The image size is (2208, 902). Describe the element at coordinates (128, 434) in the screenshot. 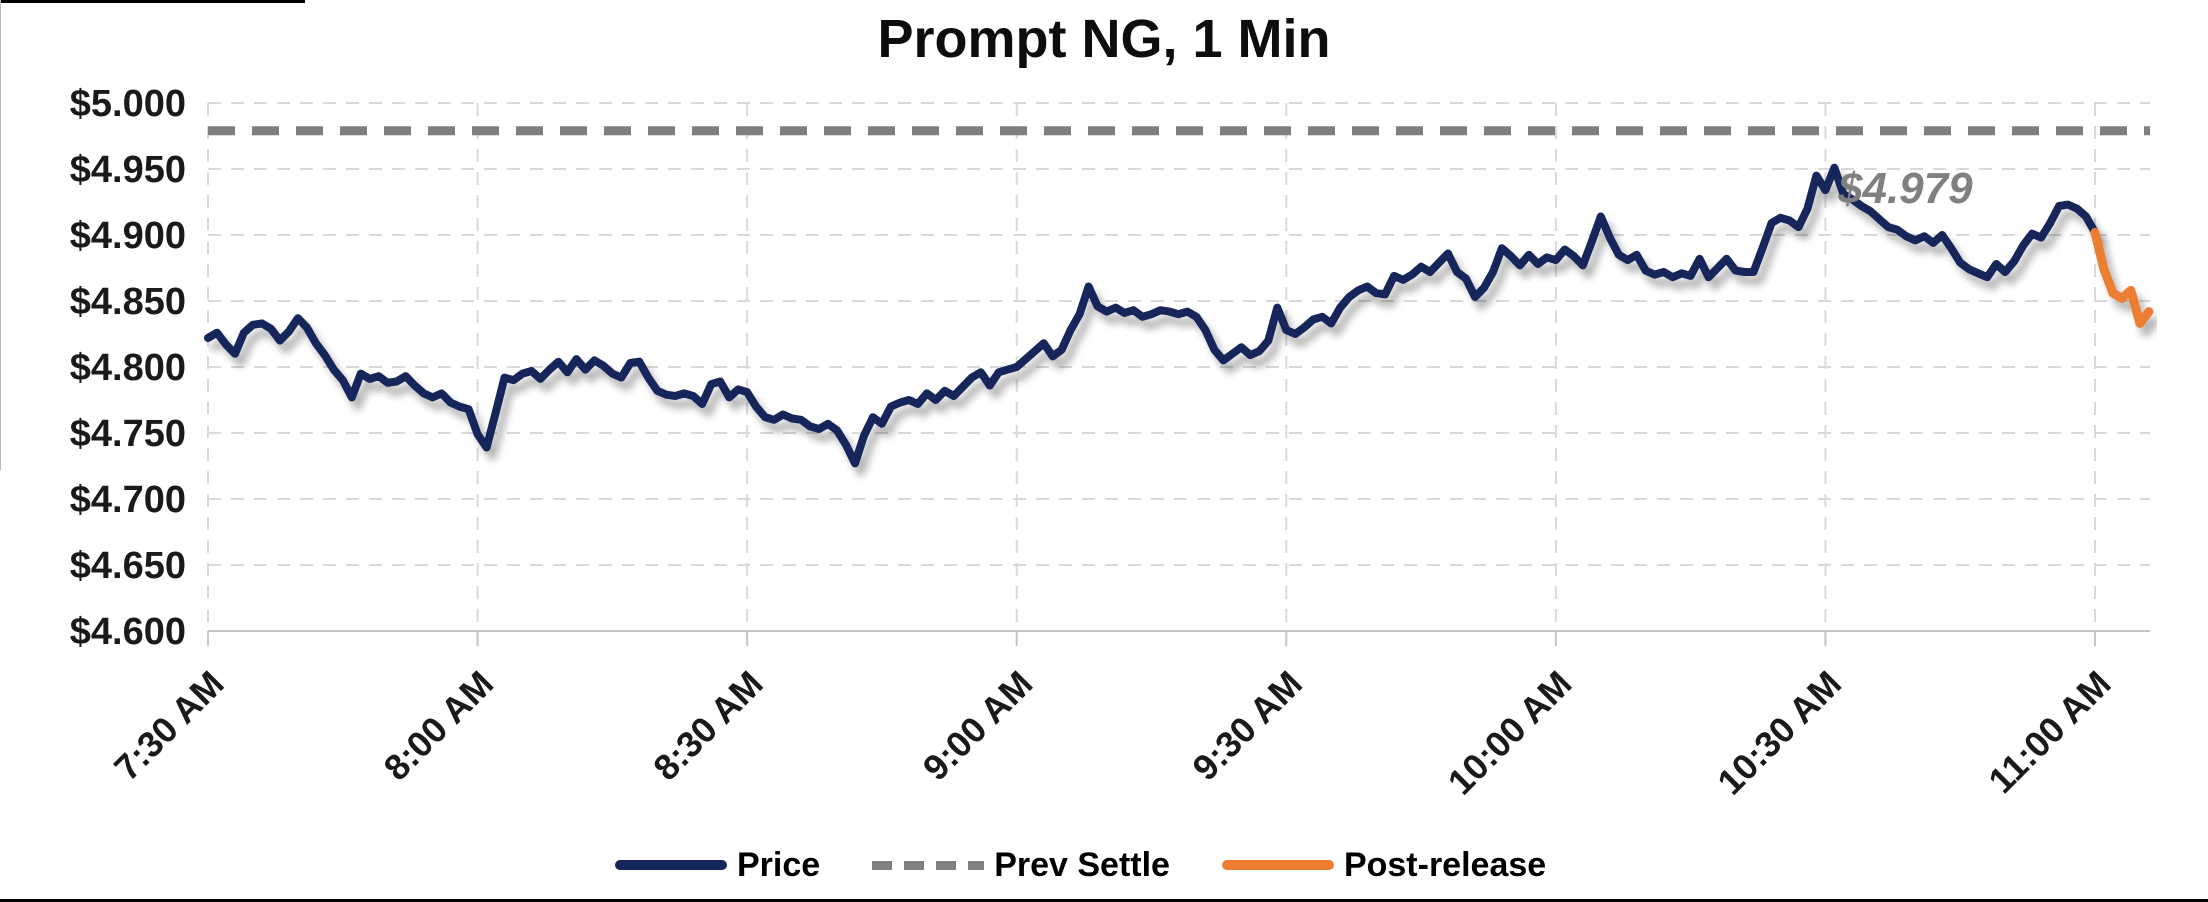

I see `y-axis-label: $4.750` at that location.